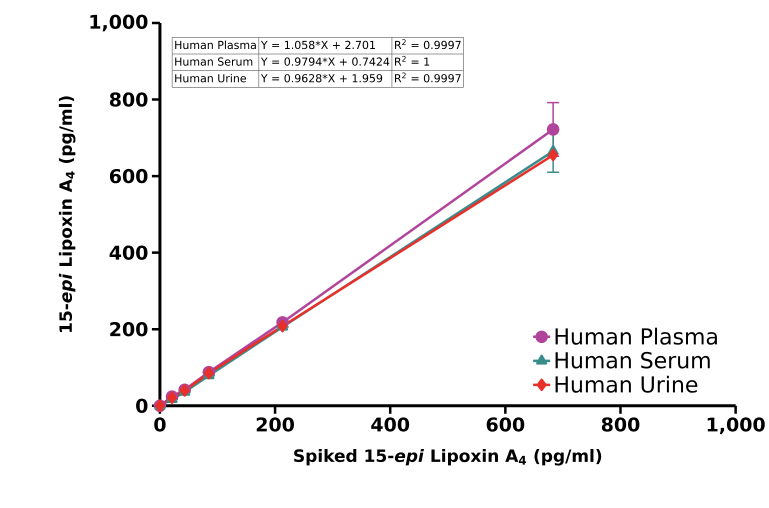 The image size is (769, 508). I want to click on annotation: Human Urine, so click(210, 78).